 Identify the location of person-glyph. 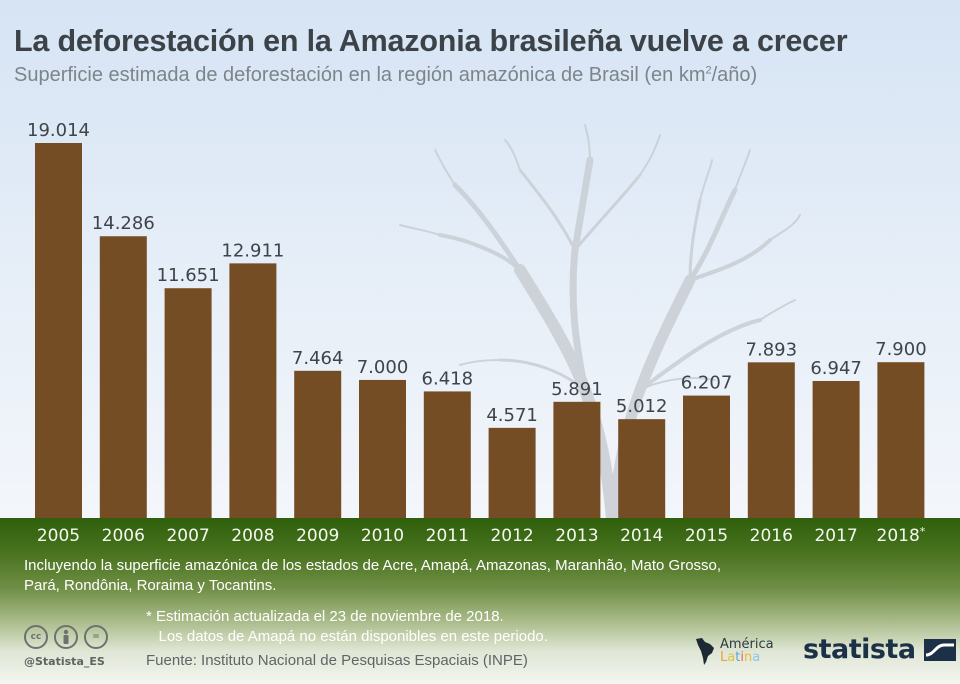
(66, 636).